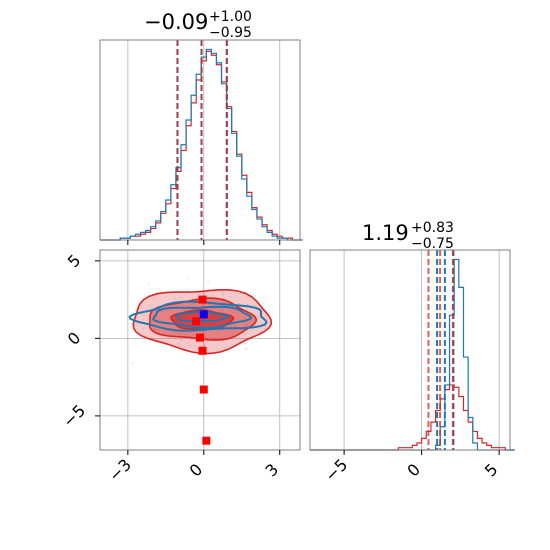 This screenshot has width=550, height=550. I want to click on blue-contours, so click(198, 316).